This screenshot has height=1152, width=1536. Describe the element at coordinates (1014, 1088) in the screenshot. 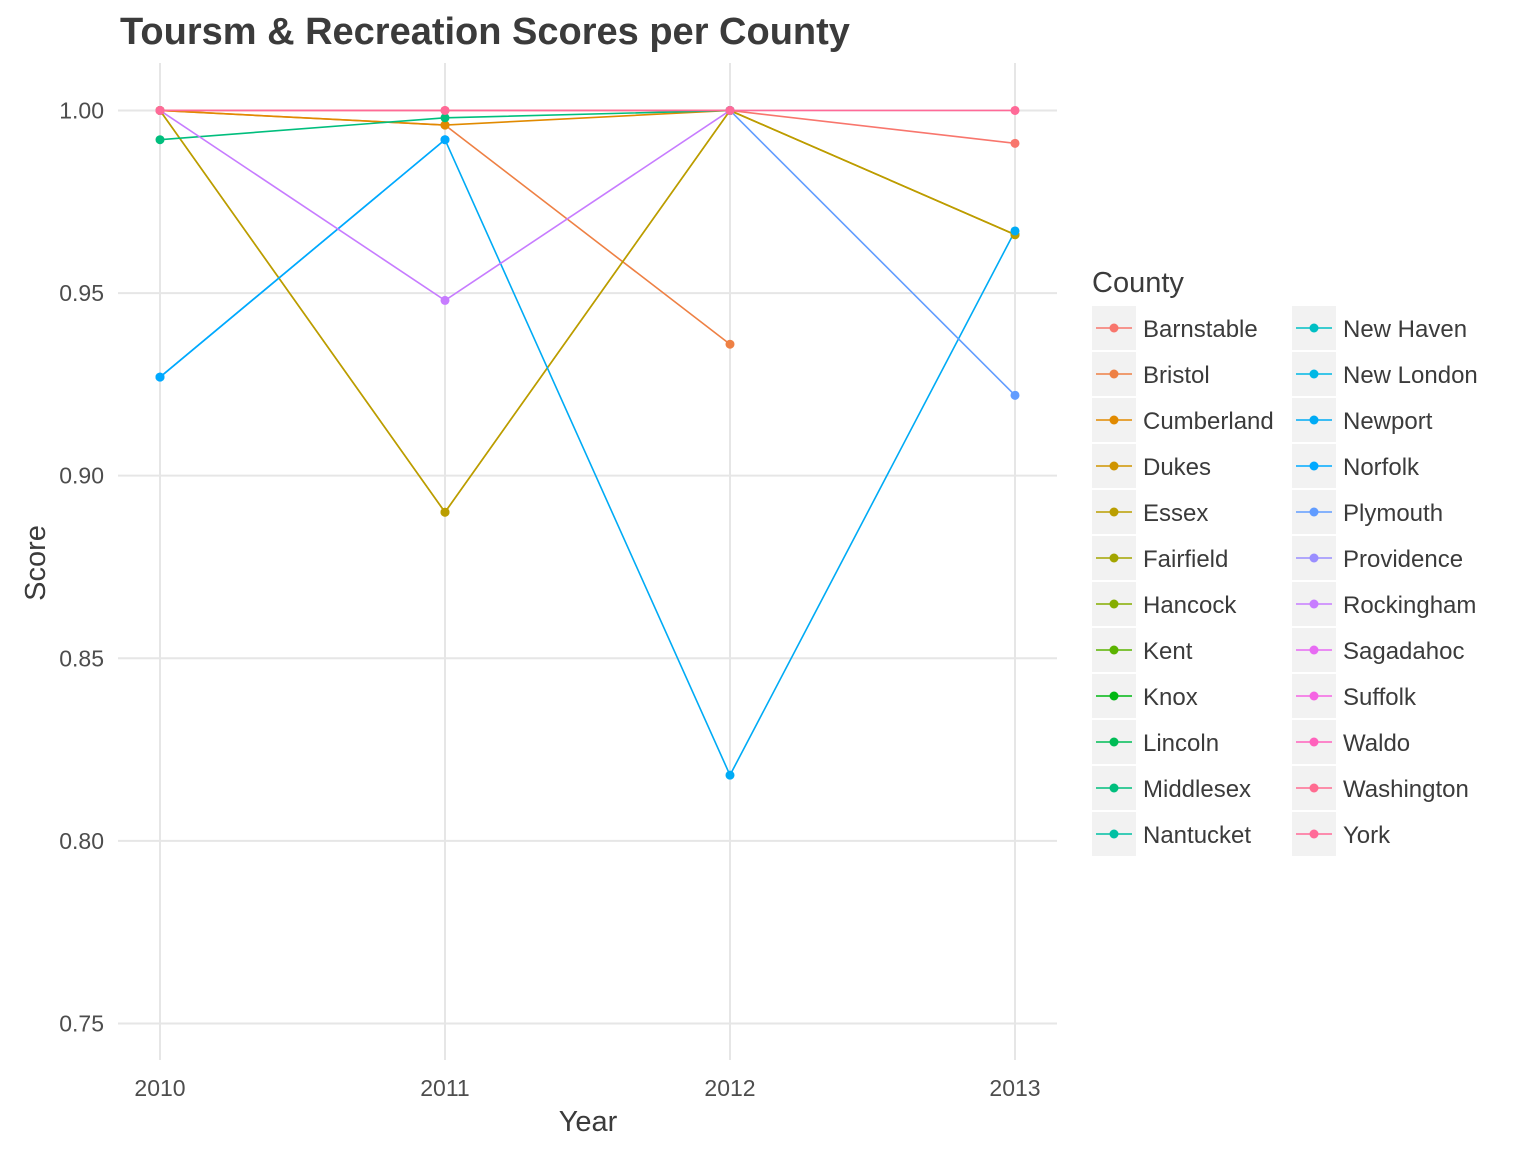

I see `x-tick-label: 2013` at that location.